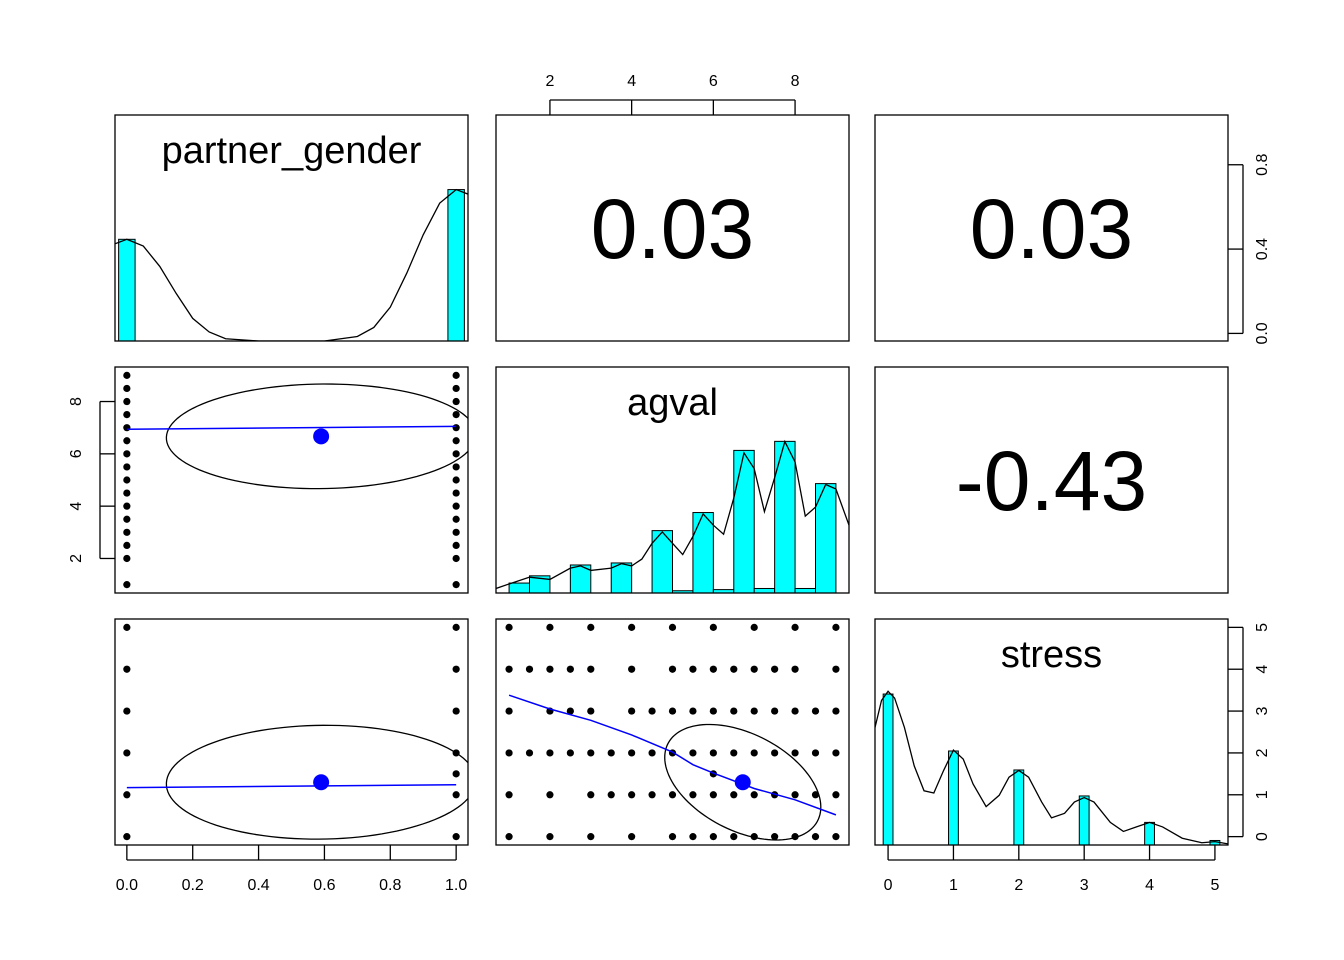  I want to click on x-tick-label: 0, so click(888, 885).